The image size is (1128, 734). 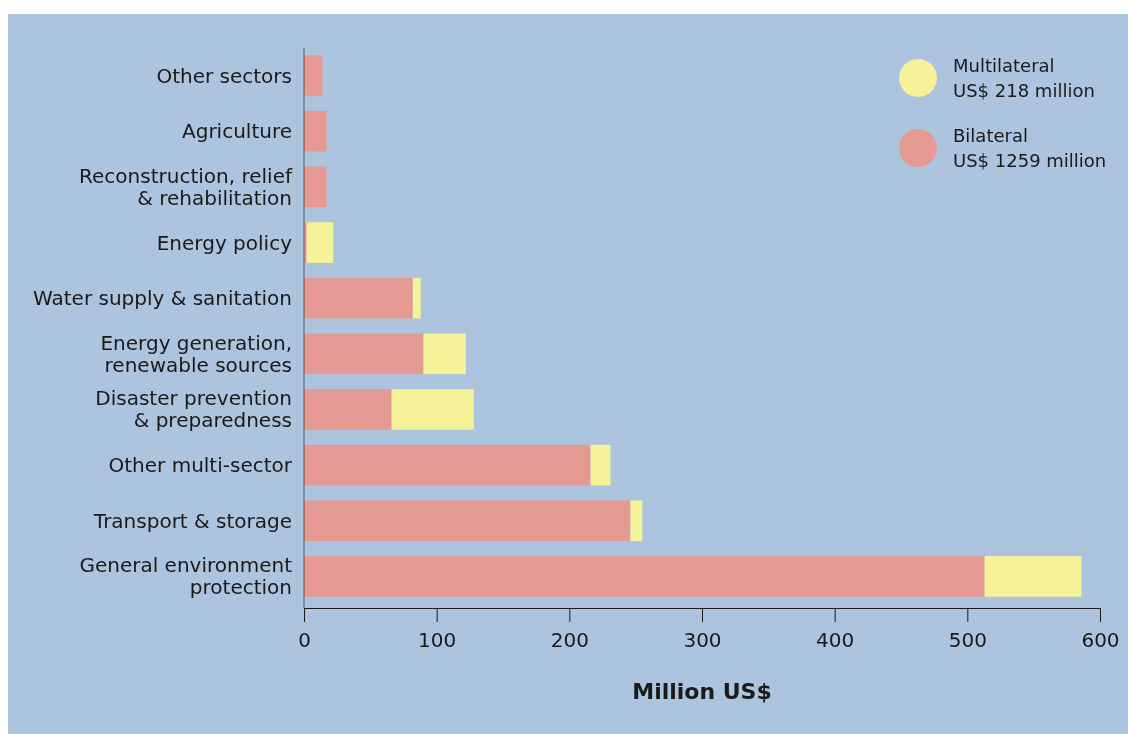 I want to click on y-tick-label: Reconstruction, relief & rehabilitation, so click(x=186, y=186).